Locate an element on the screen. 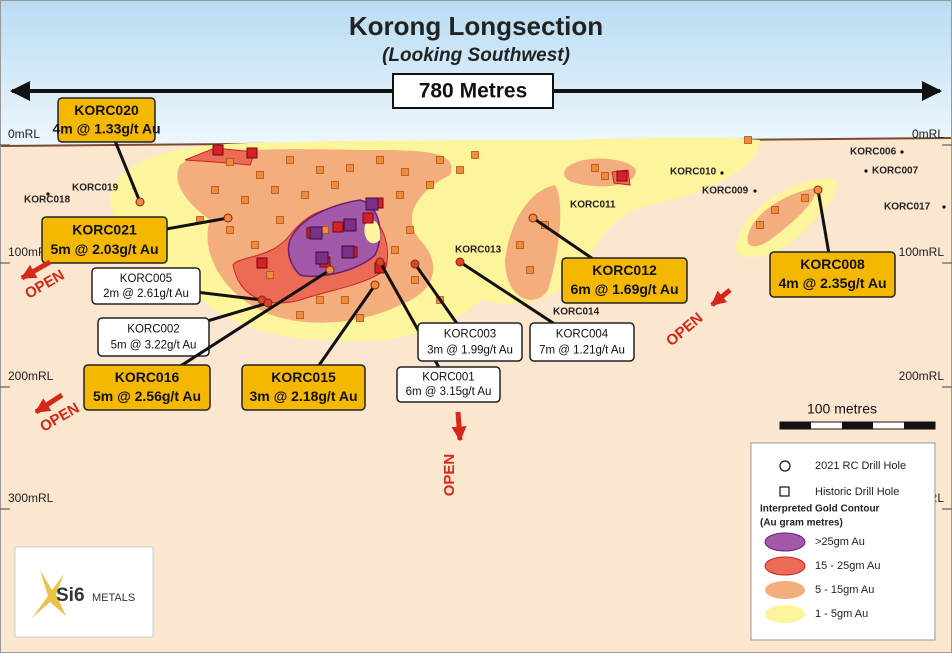  callout-result: 5m @ 3.22g/t Au is located at coordinates (154, 345).